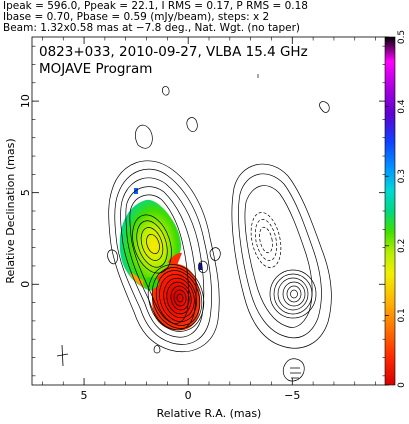 The height and width of the screenshot is (424, 409). Describe the element at coordinates (25, 192) in the screenshot. I see `y-tick-label: 5` at that location.